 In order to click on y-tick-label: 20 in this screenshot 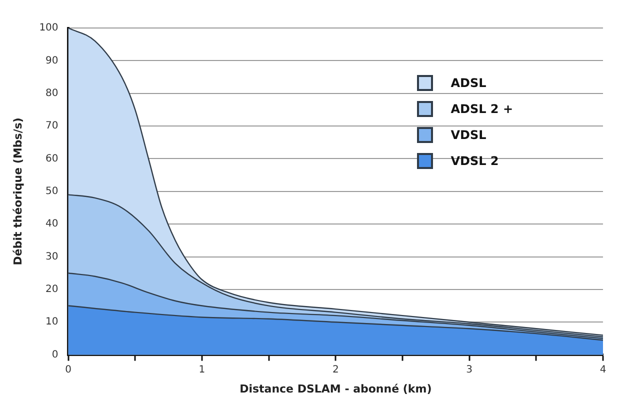, I will do `click(52, 290)`.